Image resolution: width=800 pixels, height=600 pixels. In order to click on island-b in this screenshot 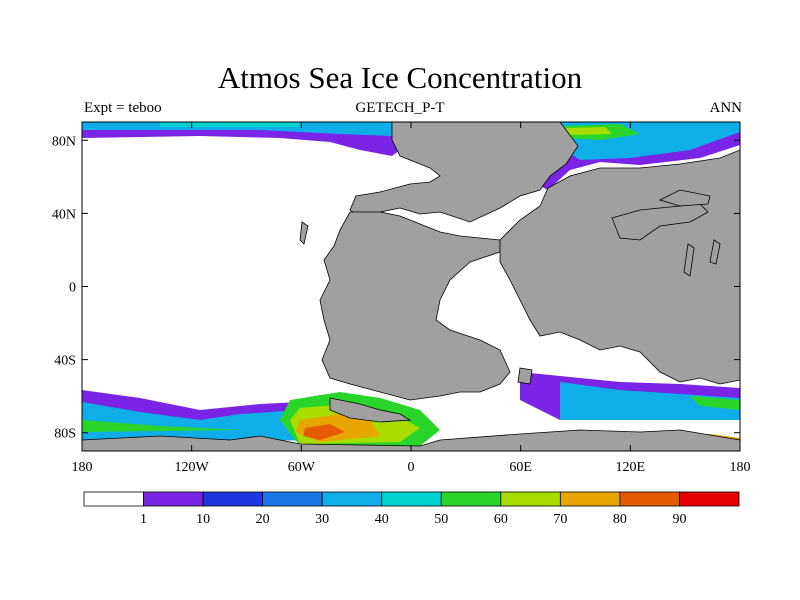, I will do `click(684, 198)`.